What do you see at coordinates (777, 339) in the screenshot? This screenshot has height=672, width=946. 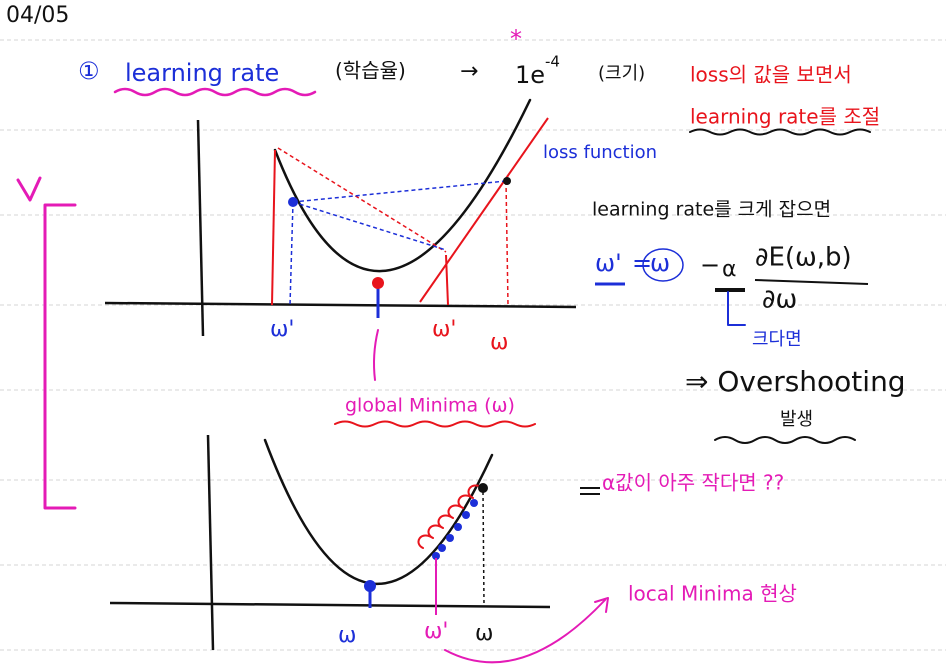 I see `alpha-note: 크다면` at bounding box center [777, 339].